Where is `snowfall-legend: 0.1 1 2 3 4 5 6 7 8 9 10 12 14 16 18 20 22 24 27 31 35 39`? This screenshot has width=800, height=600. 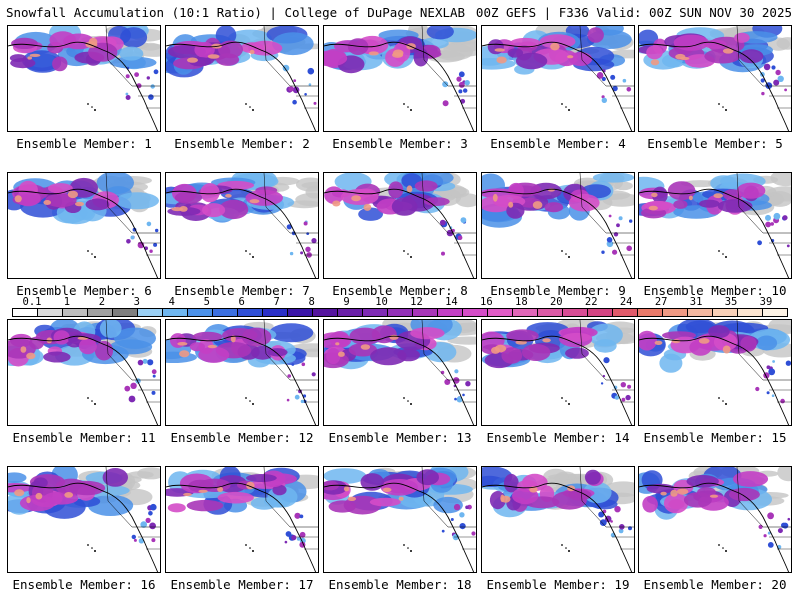
snowfall-legend: 0.1 1 2 3 4 5 6 7 8 9 10 12 14 16 18 20 22 24 27 31 35 39 is located at coordinates (400, 307).